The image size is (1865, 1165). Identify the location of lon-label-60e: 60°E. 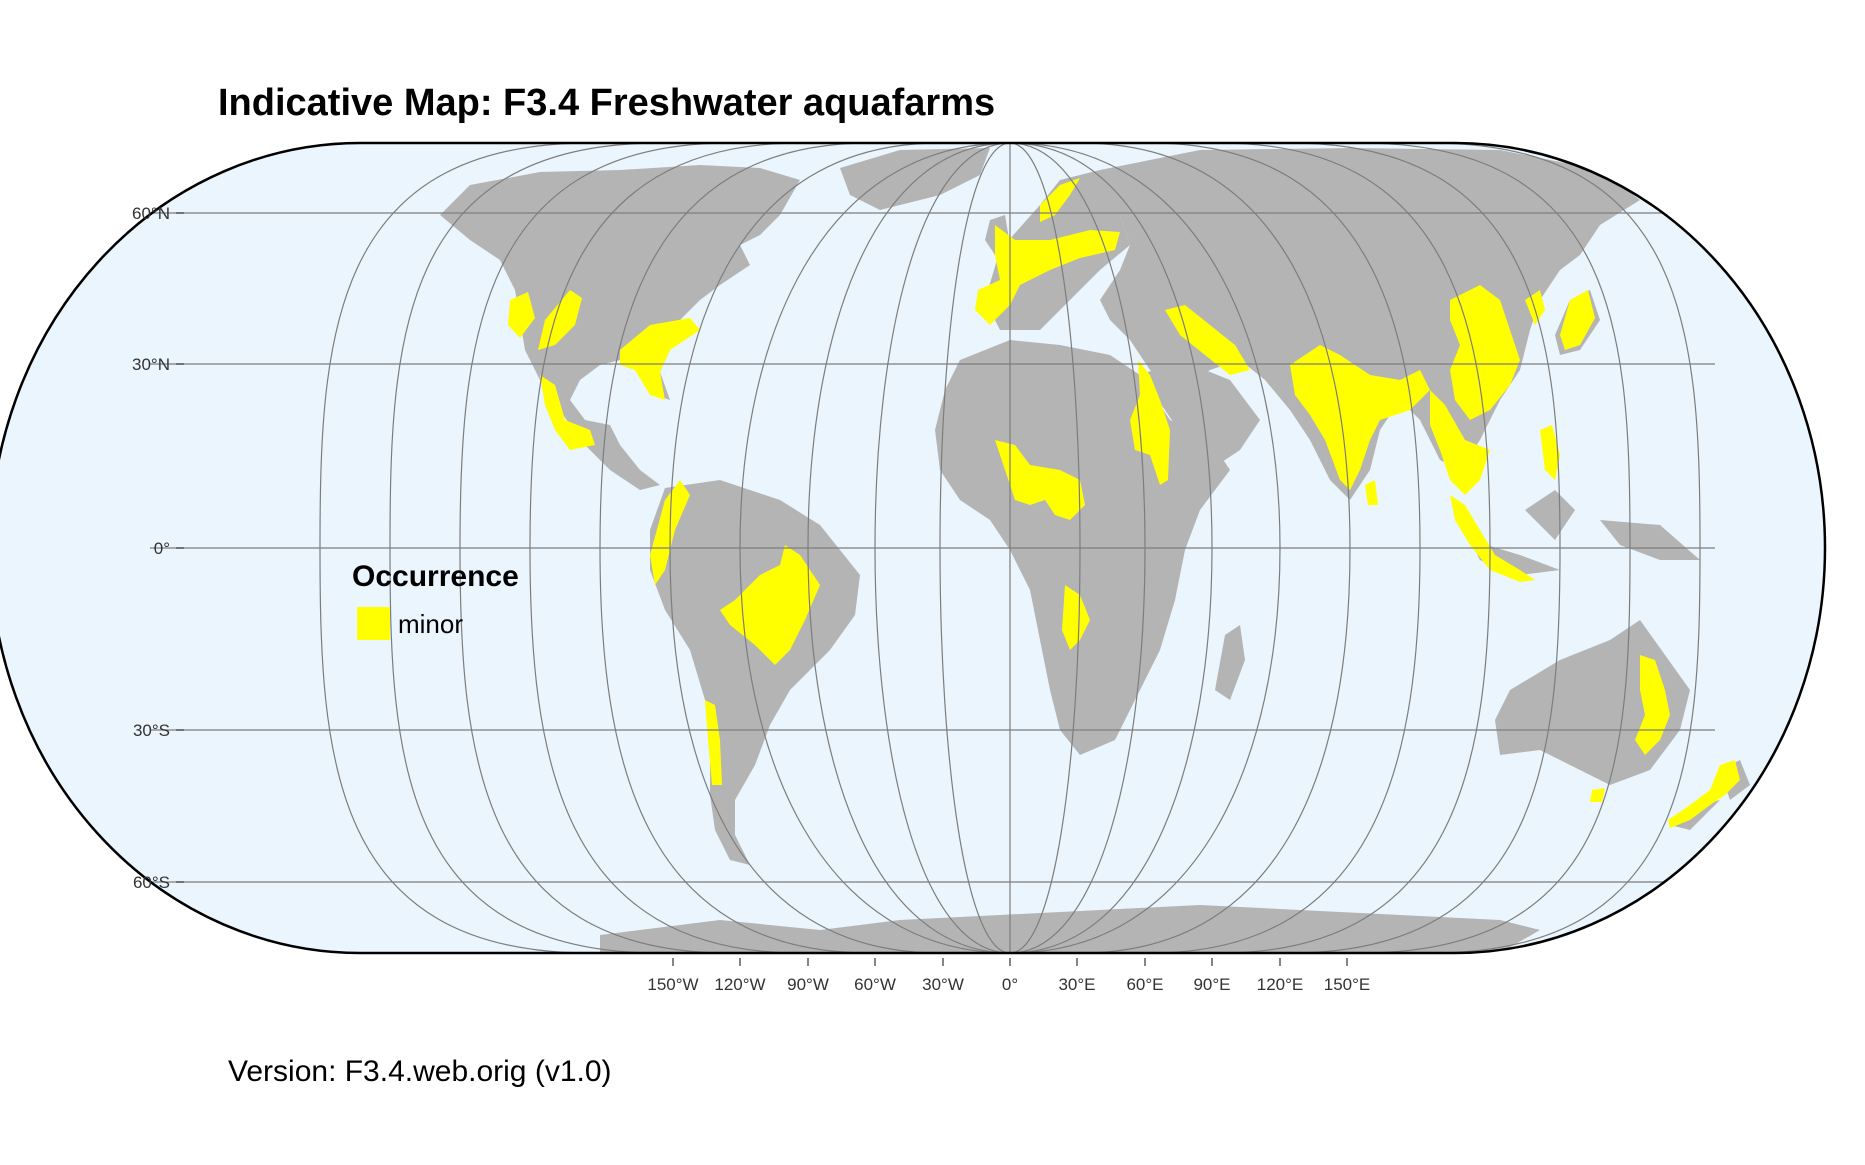
(1144, 984).